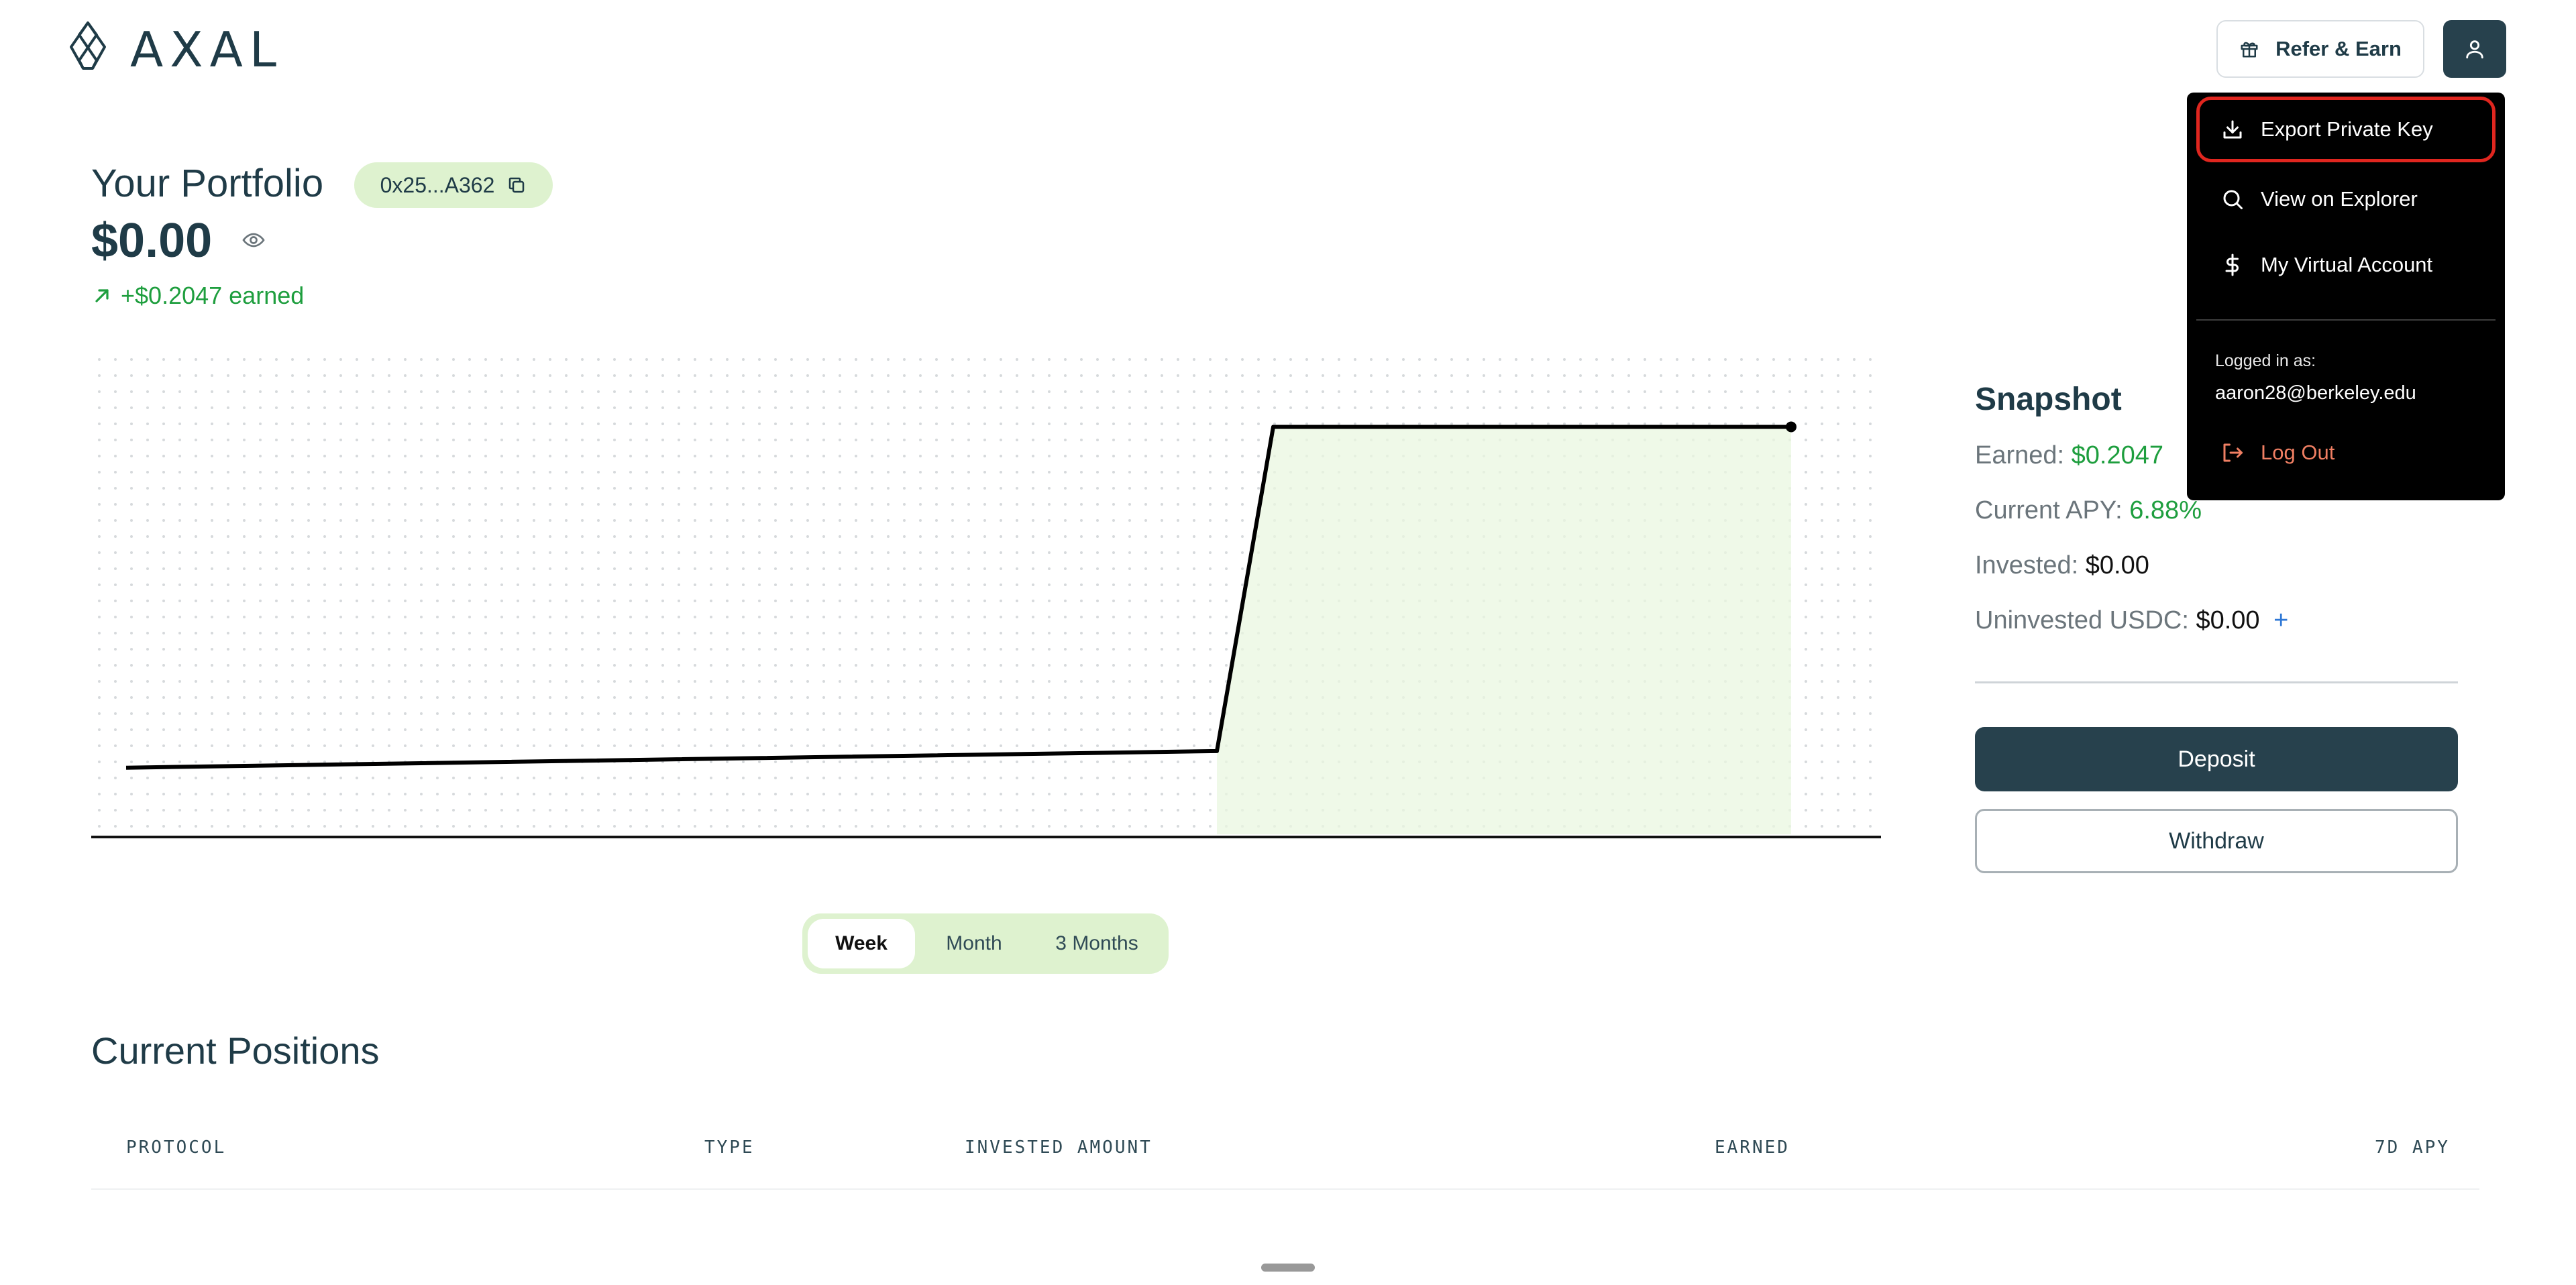  Describe the element at coordinates (2082, 620) in the screenshot. I see `snapshot-uninvested-label: Uninvested USDC:` at that location.